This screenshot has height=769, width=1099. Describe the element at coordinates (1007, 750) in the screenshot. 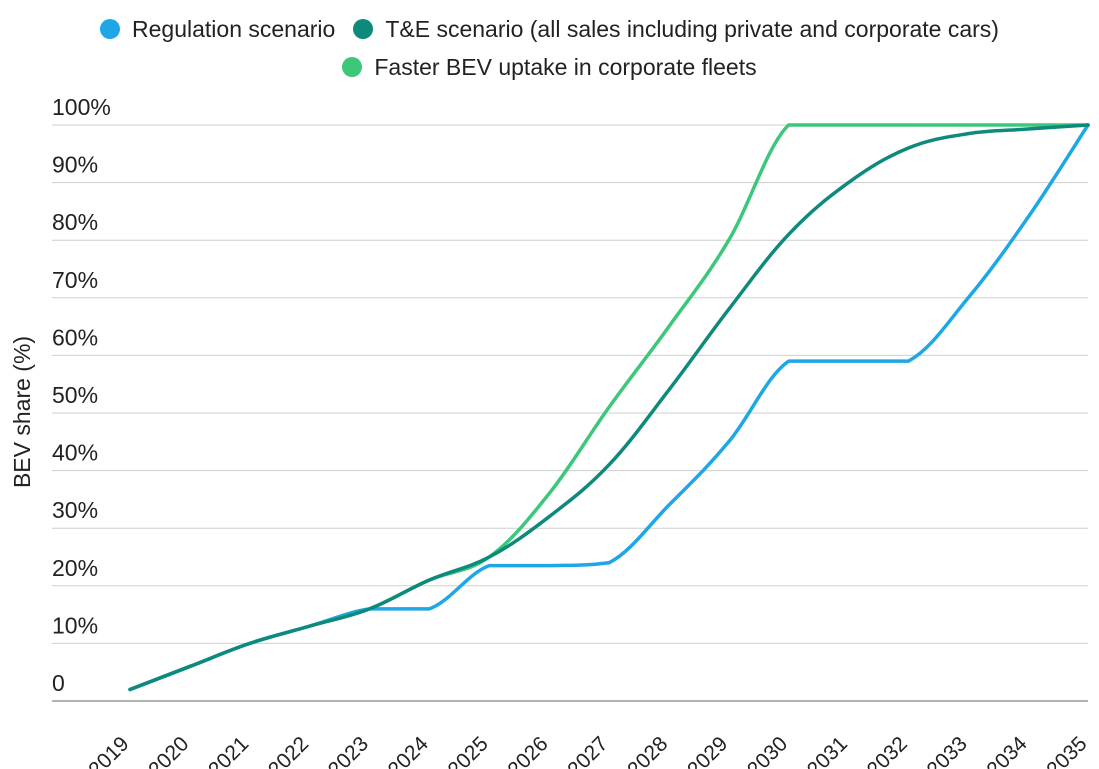

I see `x-tick-label: 2034` at that location.